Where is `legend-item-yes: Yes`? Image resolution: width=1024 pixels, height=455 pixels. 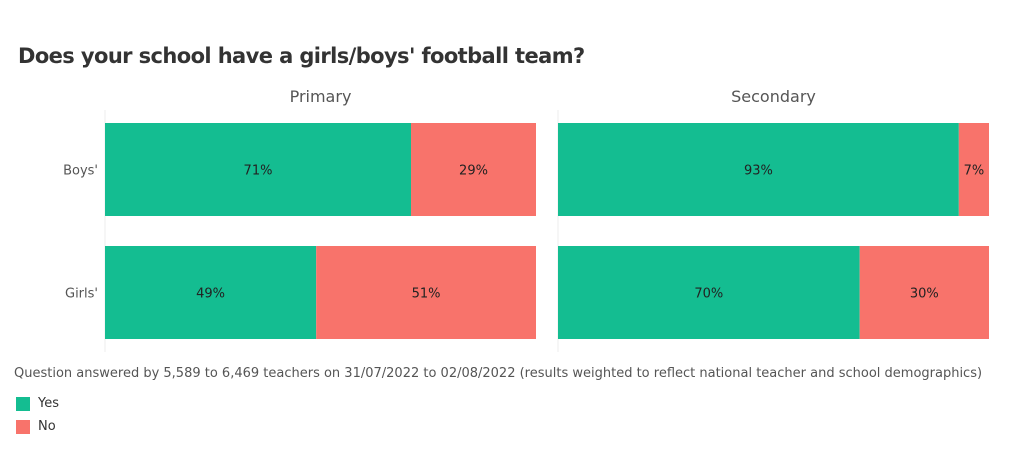
legend-item-yes: Yes is located at coordinates (37, 403).